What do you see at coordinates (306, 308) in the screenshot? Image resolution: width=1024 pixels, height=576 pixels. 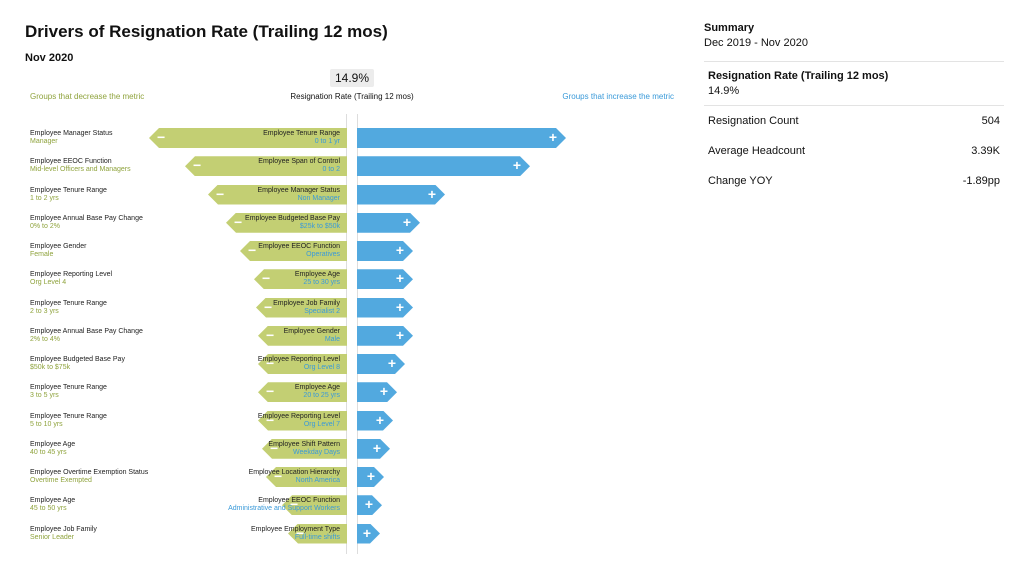 I see `increase-driver-label: Employee Job Family Specialist 2` at bounding box center [306, 308].